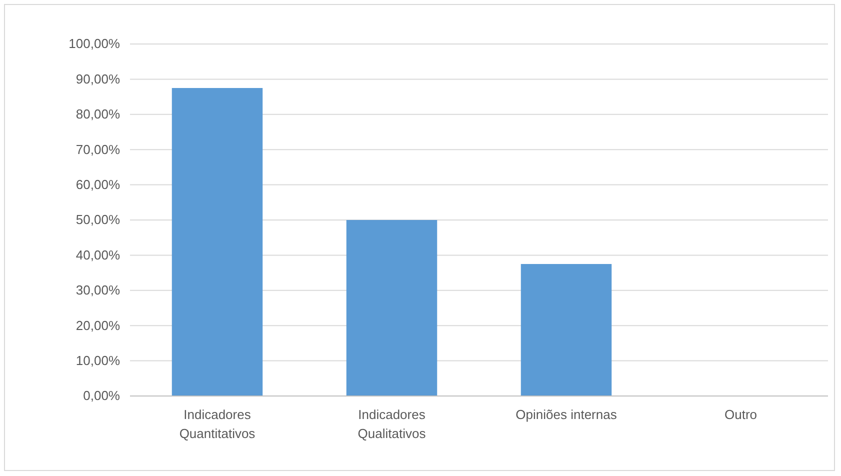  Describe the element at coordinates (98, 290) in the screenshot. I see `y-tick-label: 30,00%` at that location.